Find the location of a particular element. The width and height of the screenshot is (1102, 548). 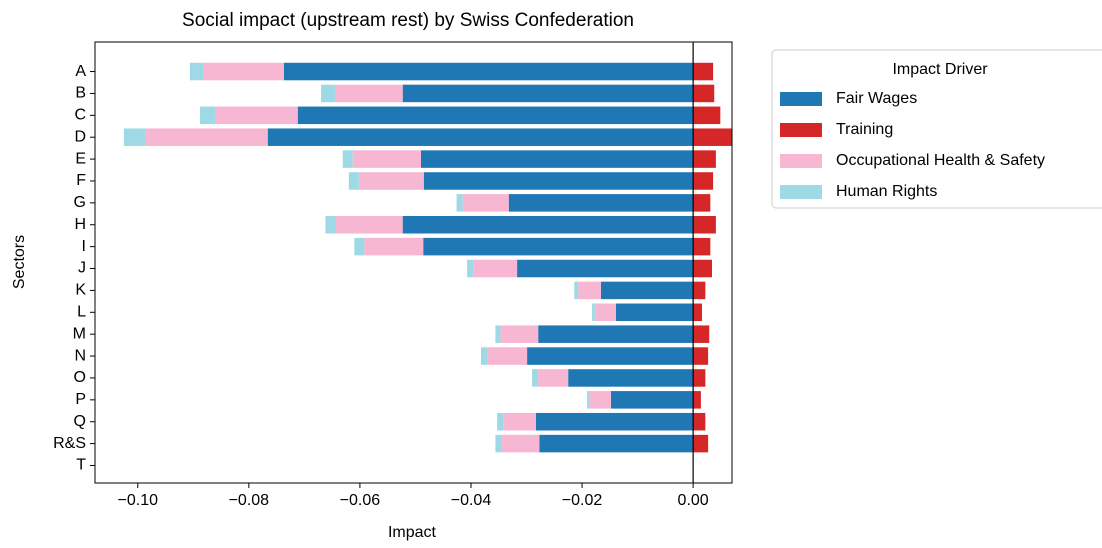

y-tick-label: I is located at coordinates (84, 246).